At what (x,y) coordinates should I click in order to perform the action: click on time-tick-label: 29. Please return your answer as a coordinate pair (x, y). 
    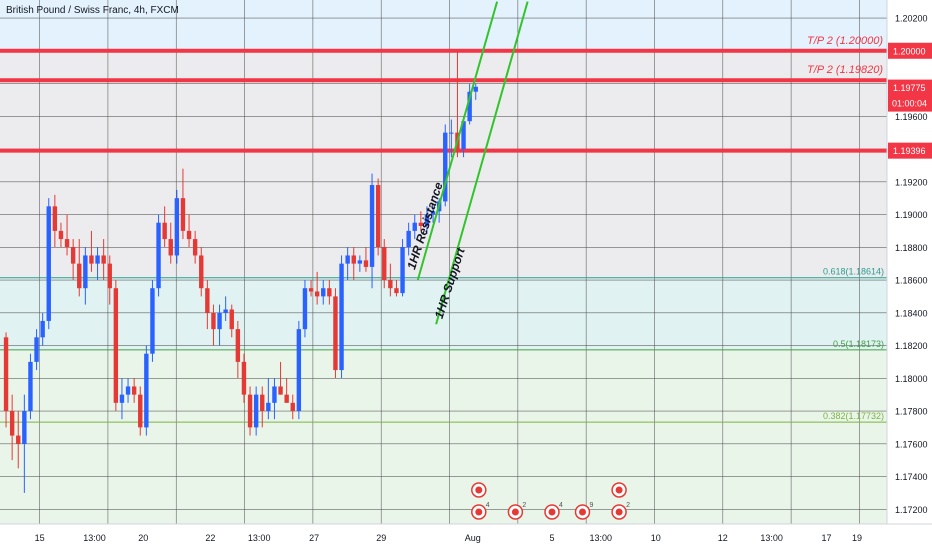
    Looking at the image, I should click on (381, 538).